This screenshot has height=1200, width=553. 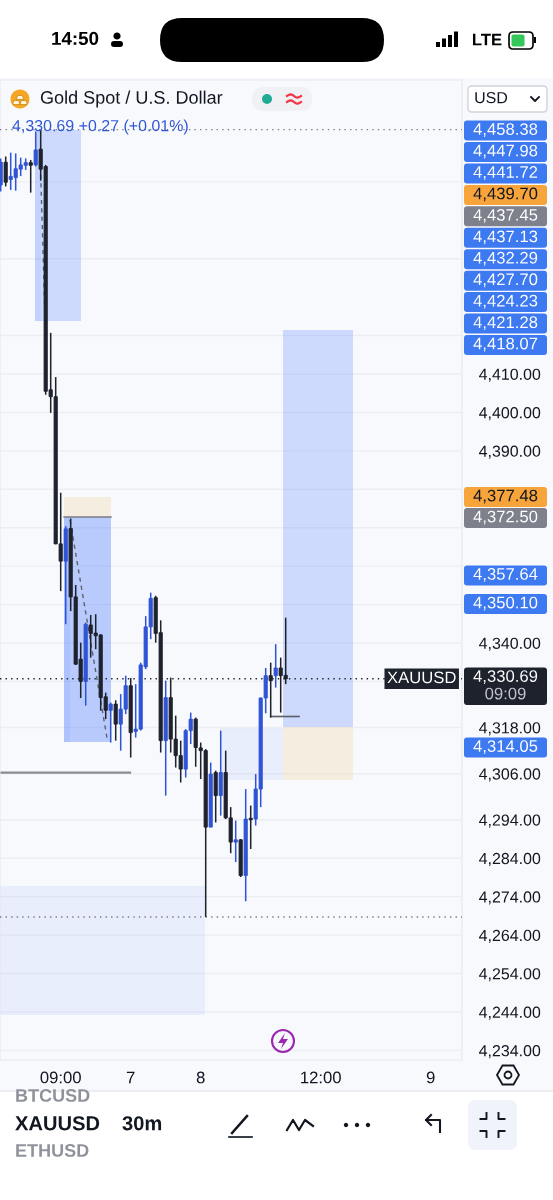 I want to click on y-tick-label: 4,234.00, so click(x=510, y=1052).